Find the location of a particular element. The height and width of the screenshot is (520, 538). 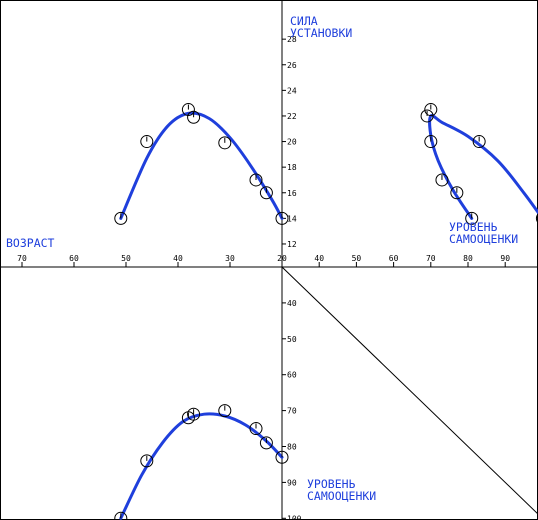

strength-tick-label: 26 is located at coordinates (292, 65).